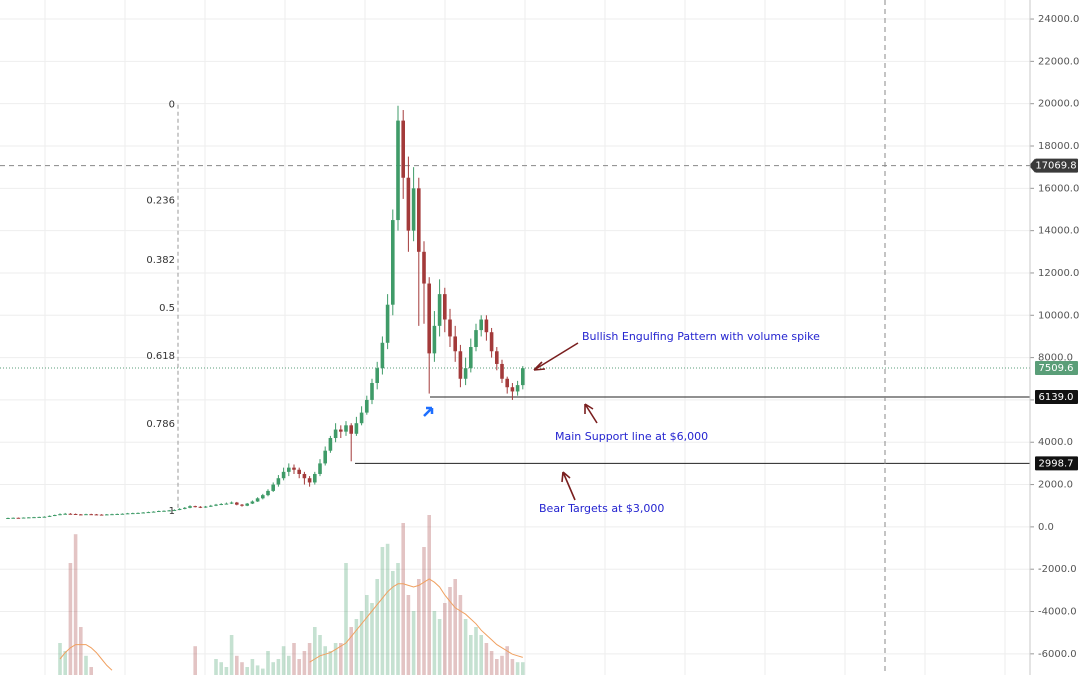 This screenshot has height=675, width=1080. What do you see at coordinates (172, 511) in the screenshot?
I see `fib-label: 1` at bounding box center [172, 511].